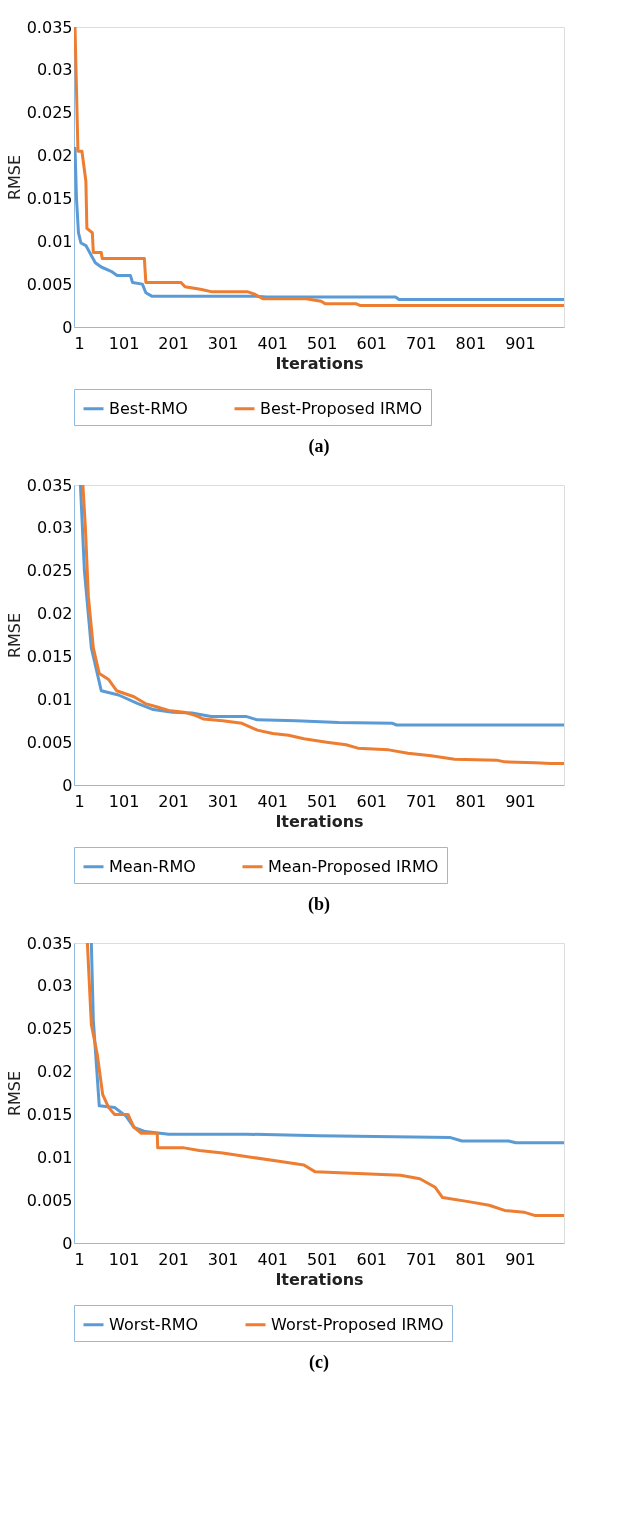  Describe the element at coordinates (319, 446) in the screenshot. I see `text: (a)` at that location.